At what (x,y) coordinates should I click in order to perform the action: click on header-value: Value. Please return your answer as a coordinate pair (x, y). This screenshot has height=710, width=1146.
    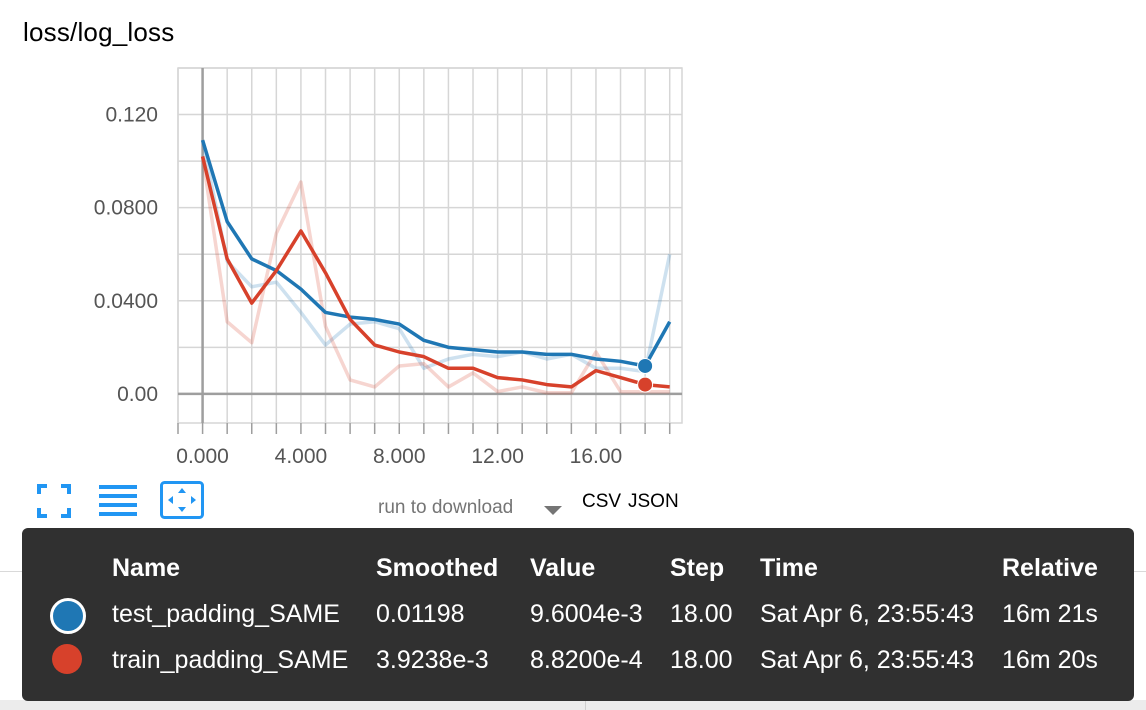
    Looking at the image, I should click on (563, 568).